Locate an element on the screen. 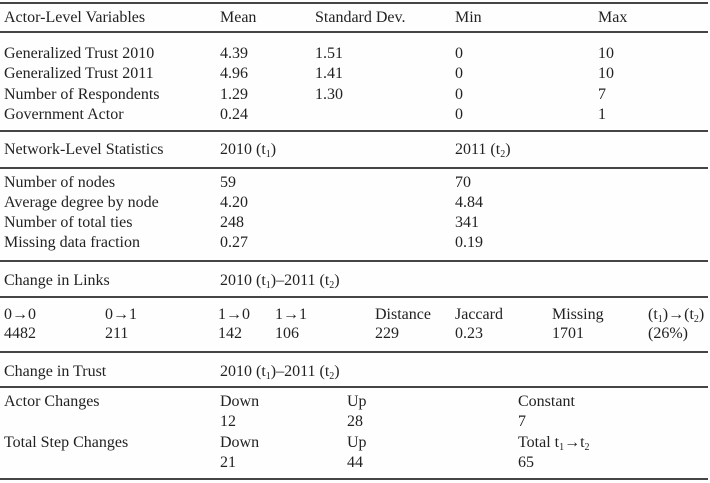 The height and width of the screenshot is (483, 710). change-in-links-values-row: 4482 211 142 106 229 0.23 1701 (26%) is located at coordinates (355, 334).